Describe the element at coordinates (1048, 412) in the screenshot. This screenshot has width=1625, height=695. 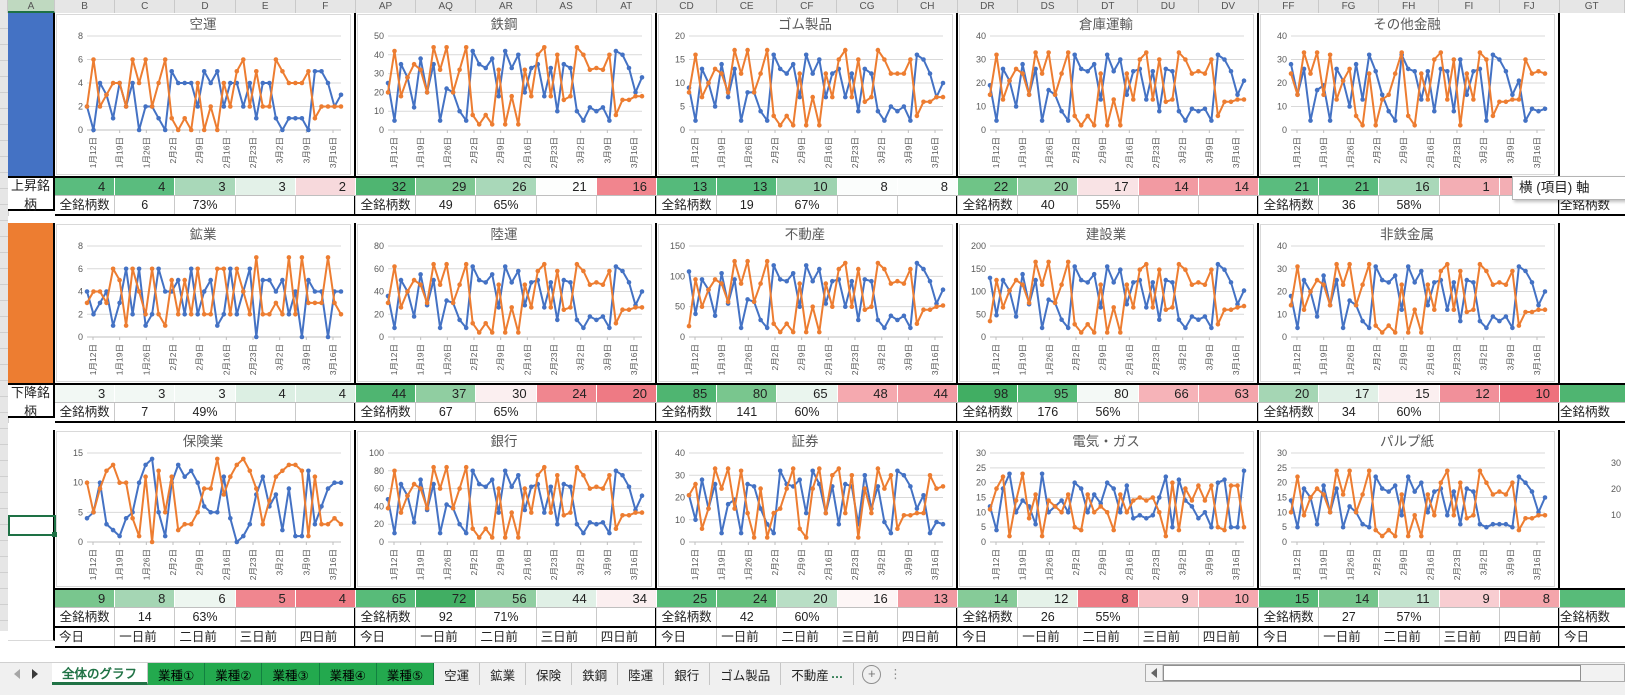
I see `stats-count: 176` at that location.